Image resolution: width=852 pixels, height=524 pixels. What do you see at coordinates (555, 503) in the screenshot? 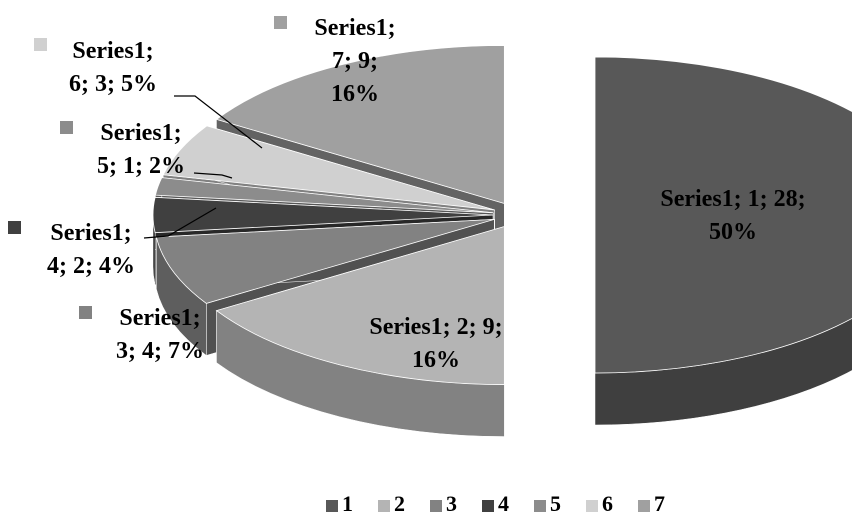
I see `legend-label-5: 5` at bounding box center [555, 503].